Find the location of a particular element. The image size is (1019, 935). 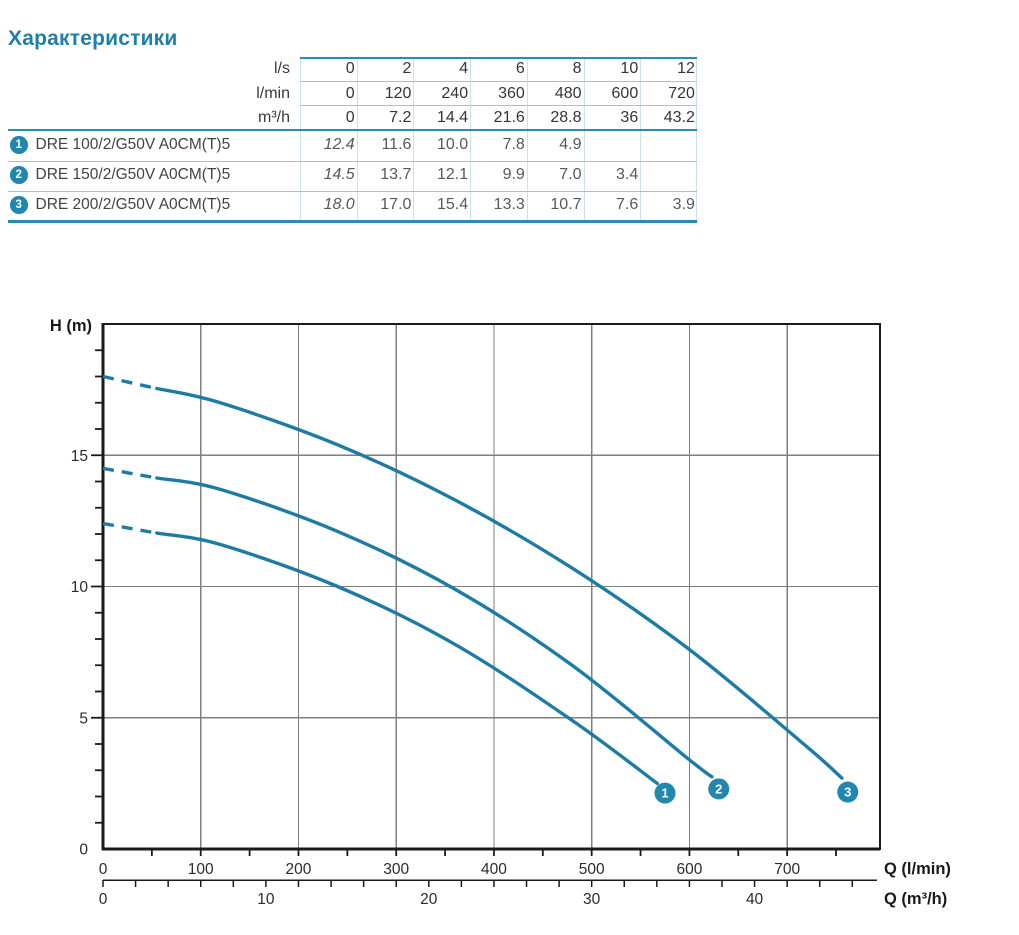

x-tick-label: 700 is located at coordinates (787, 869).